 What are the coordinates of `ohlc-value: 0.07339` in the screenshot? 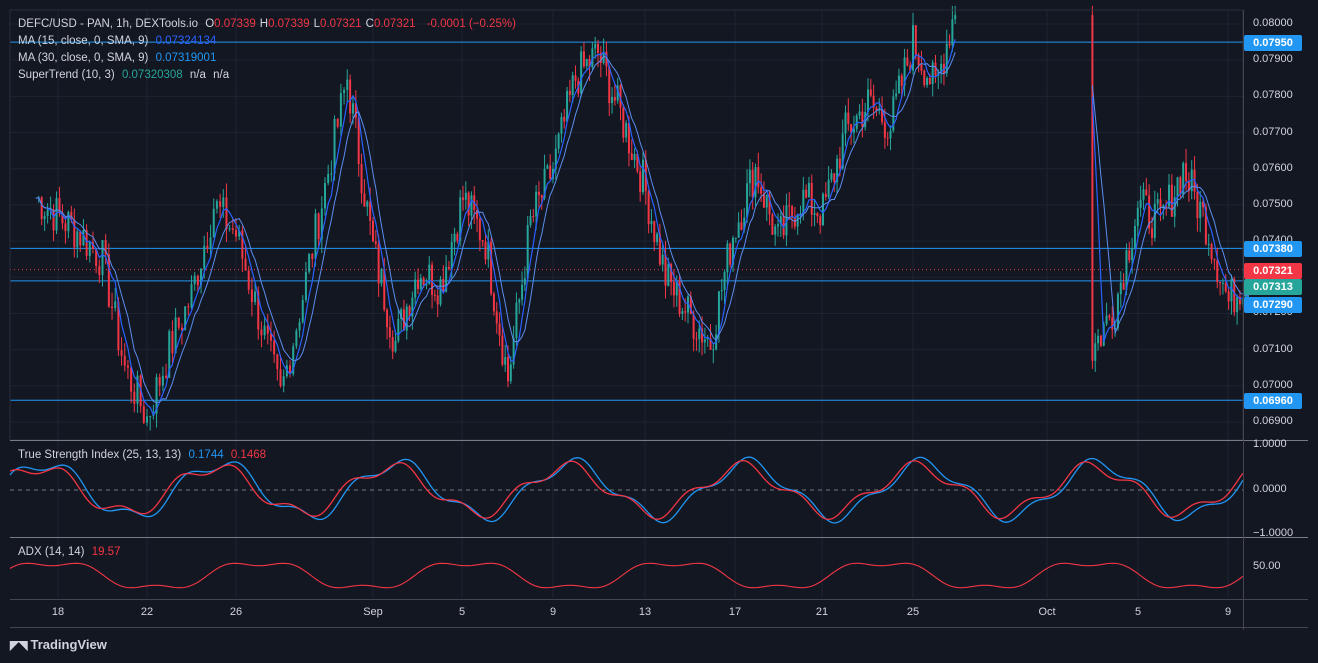 It's located at (289, 24).